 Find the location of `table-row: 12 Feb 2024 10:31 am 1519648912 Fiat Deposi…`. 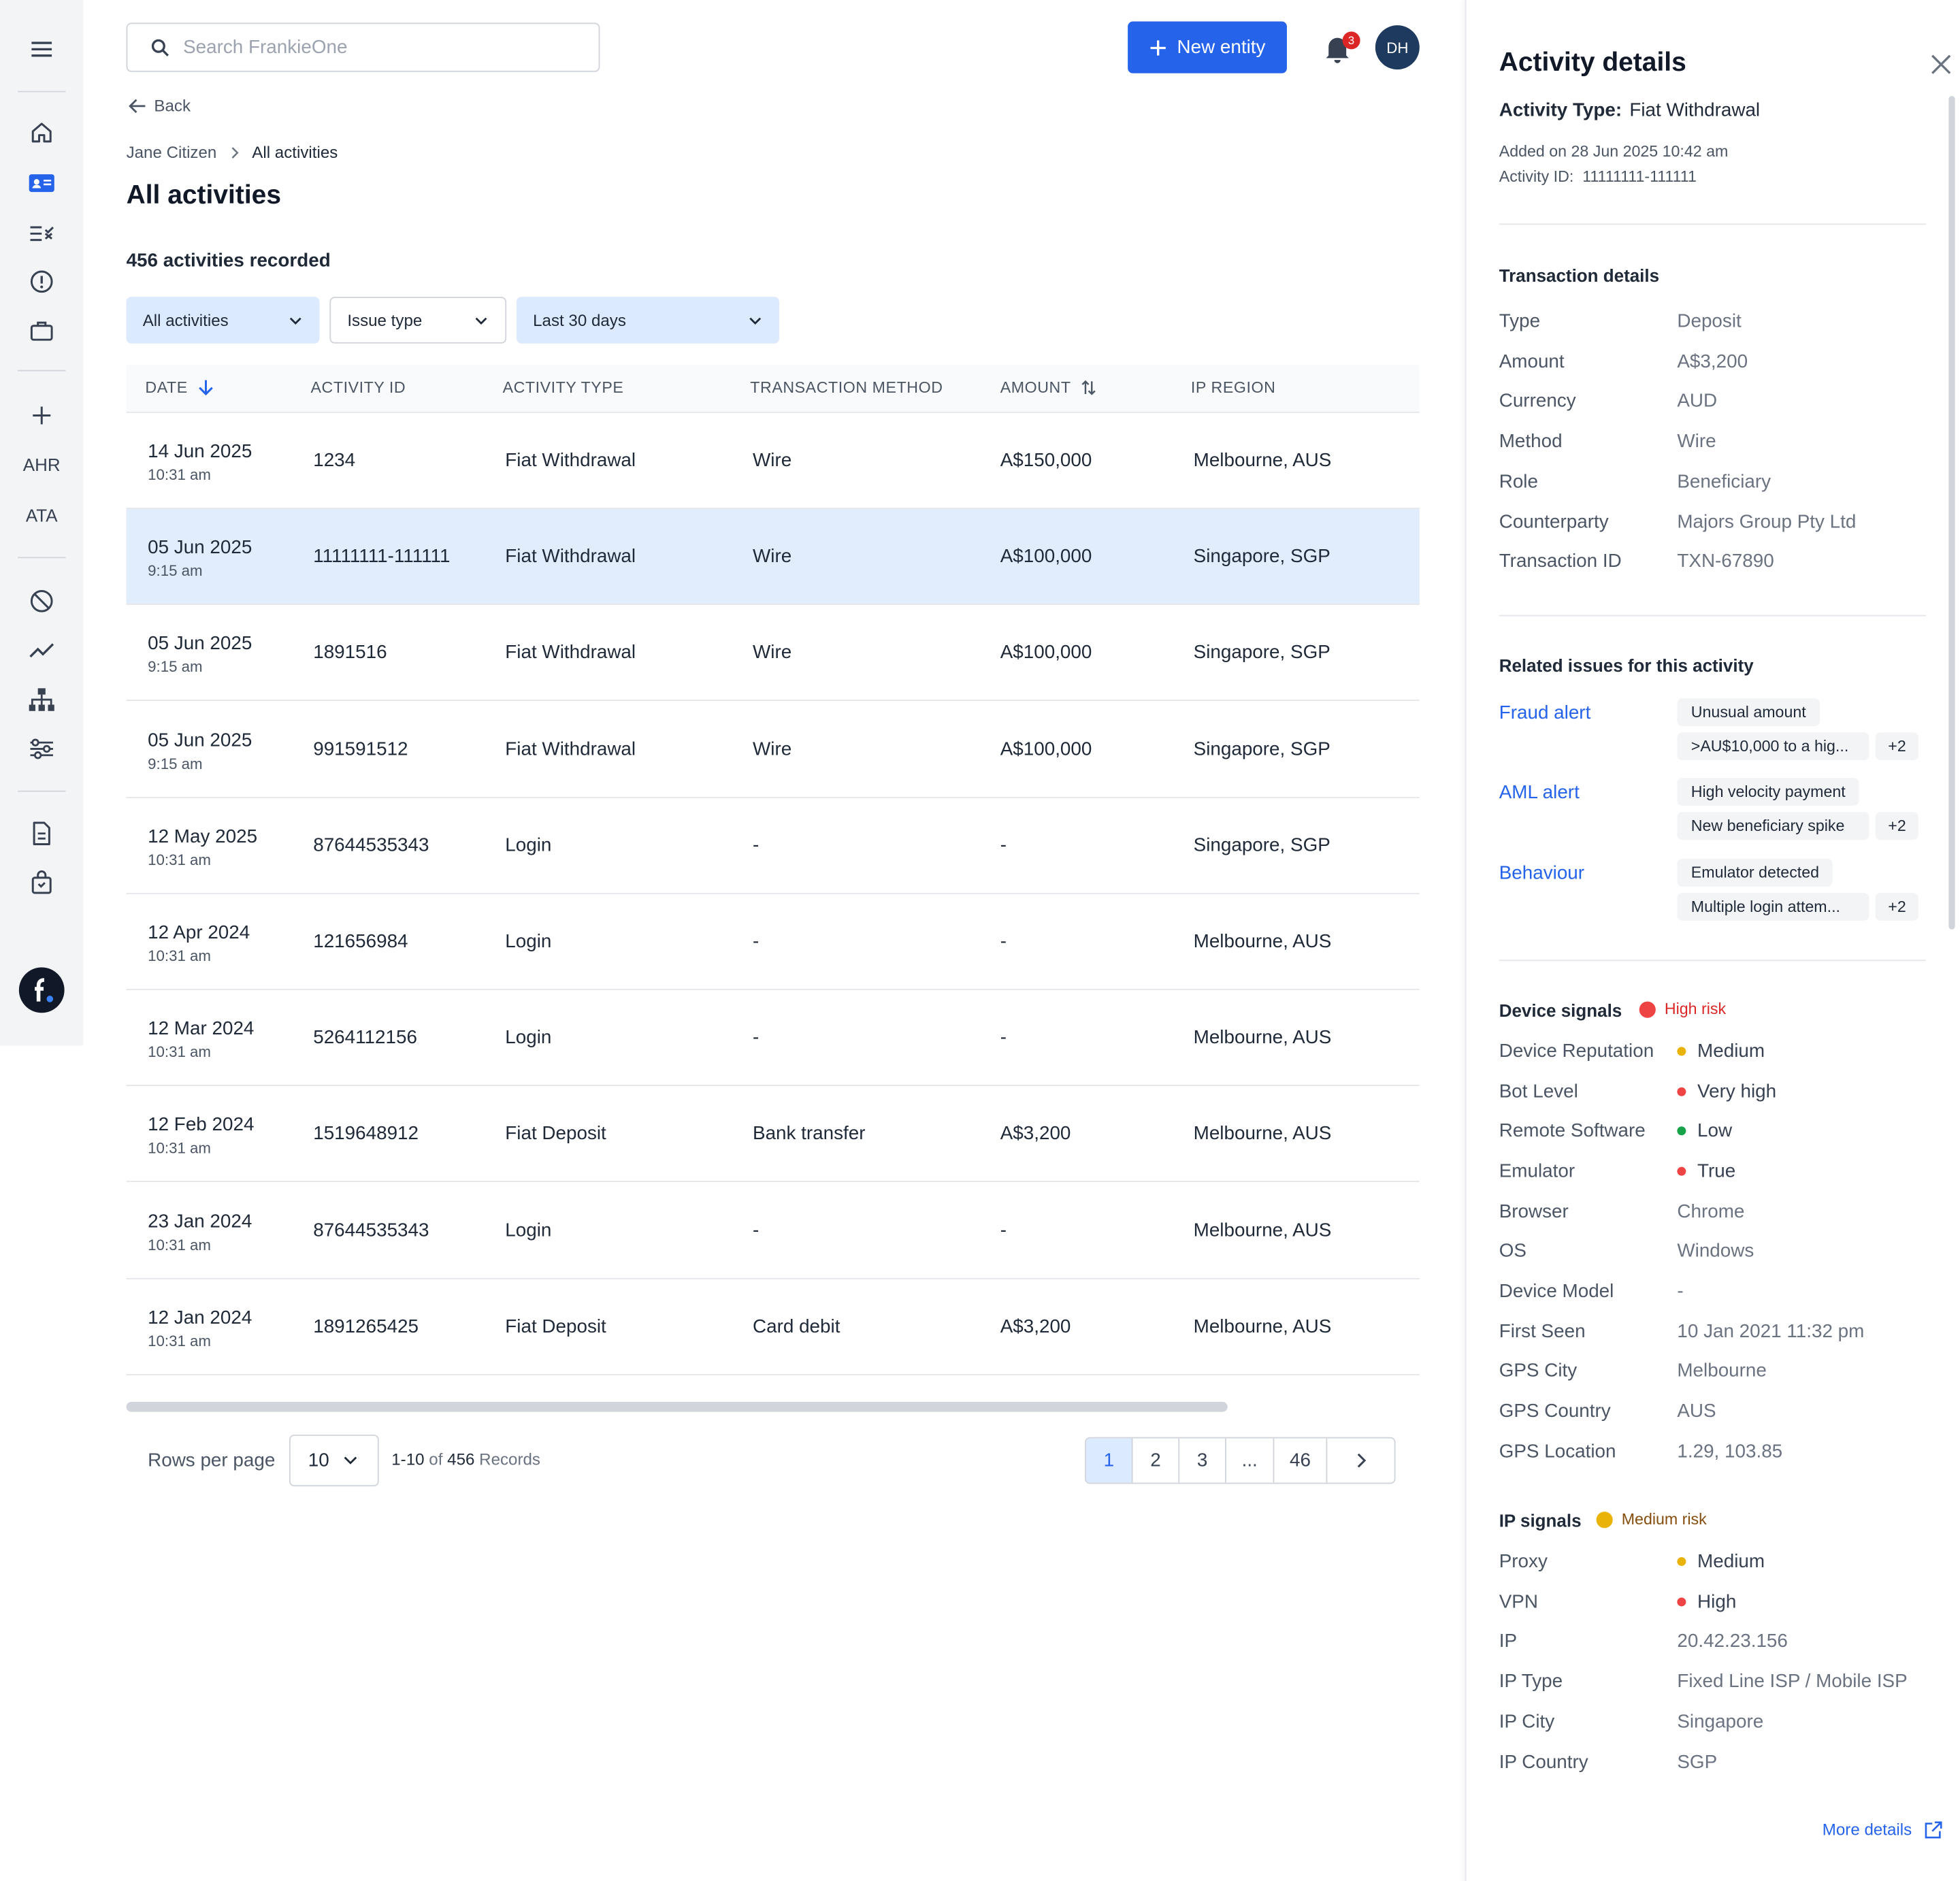

table-row: 12 Feb 2024 10:31 am 1519648912 Fiat Deposi… is located at coordinates (773, 1135).